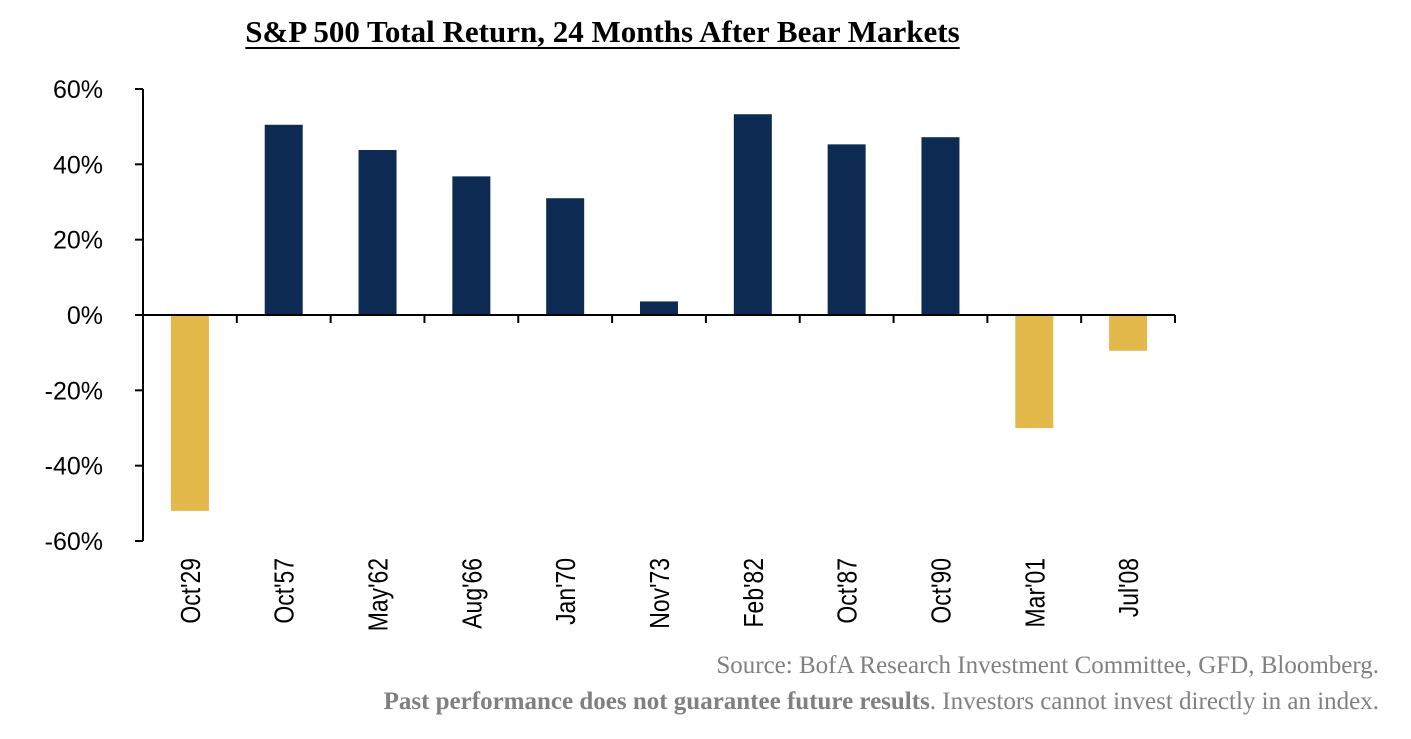 The image size is (1411, 739). I want to click on x-tick-label: May'62, so click(378, 594).